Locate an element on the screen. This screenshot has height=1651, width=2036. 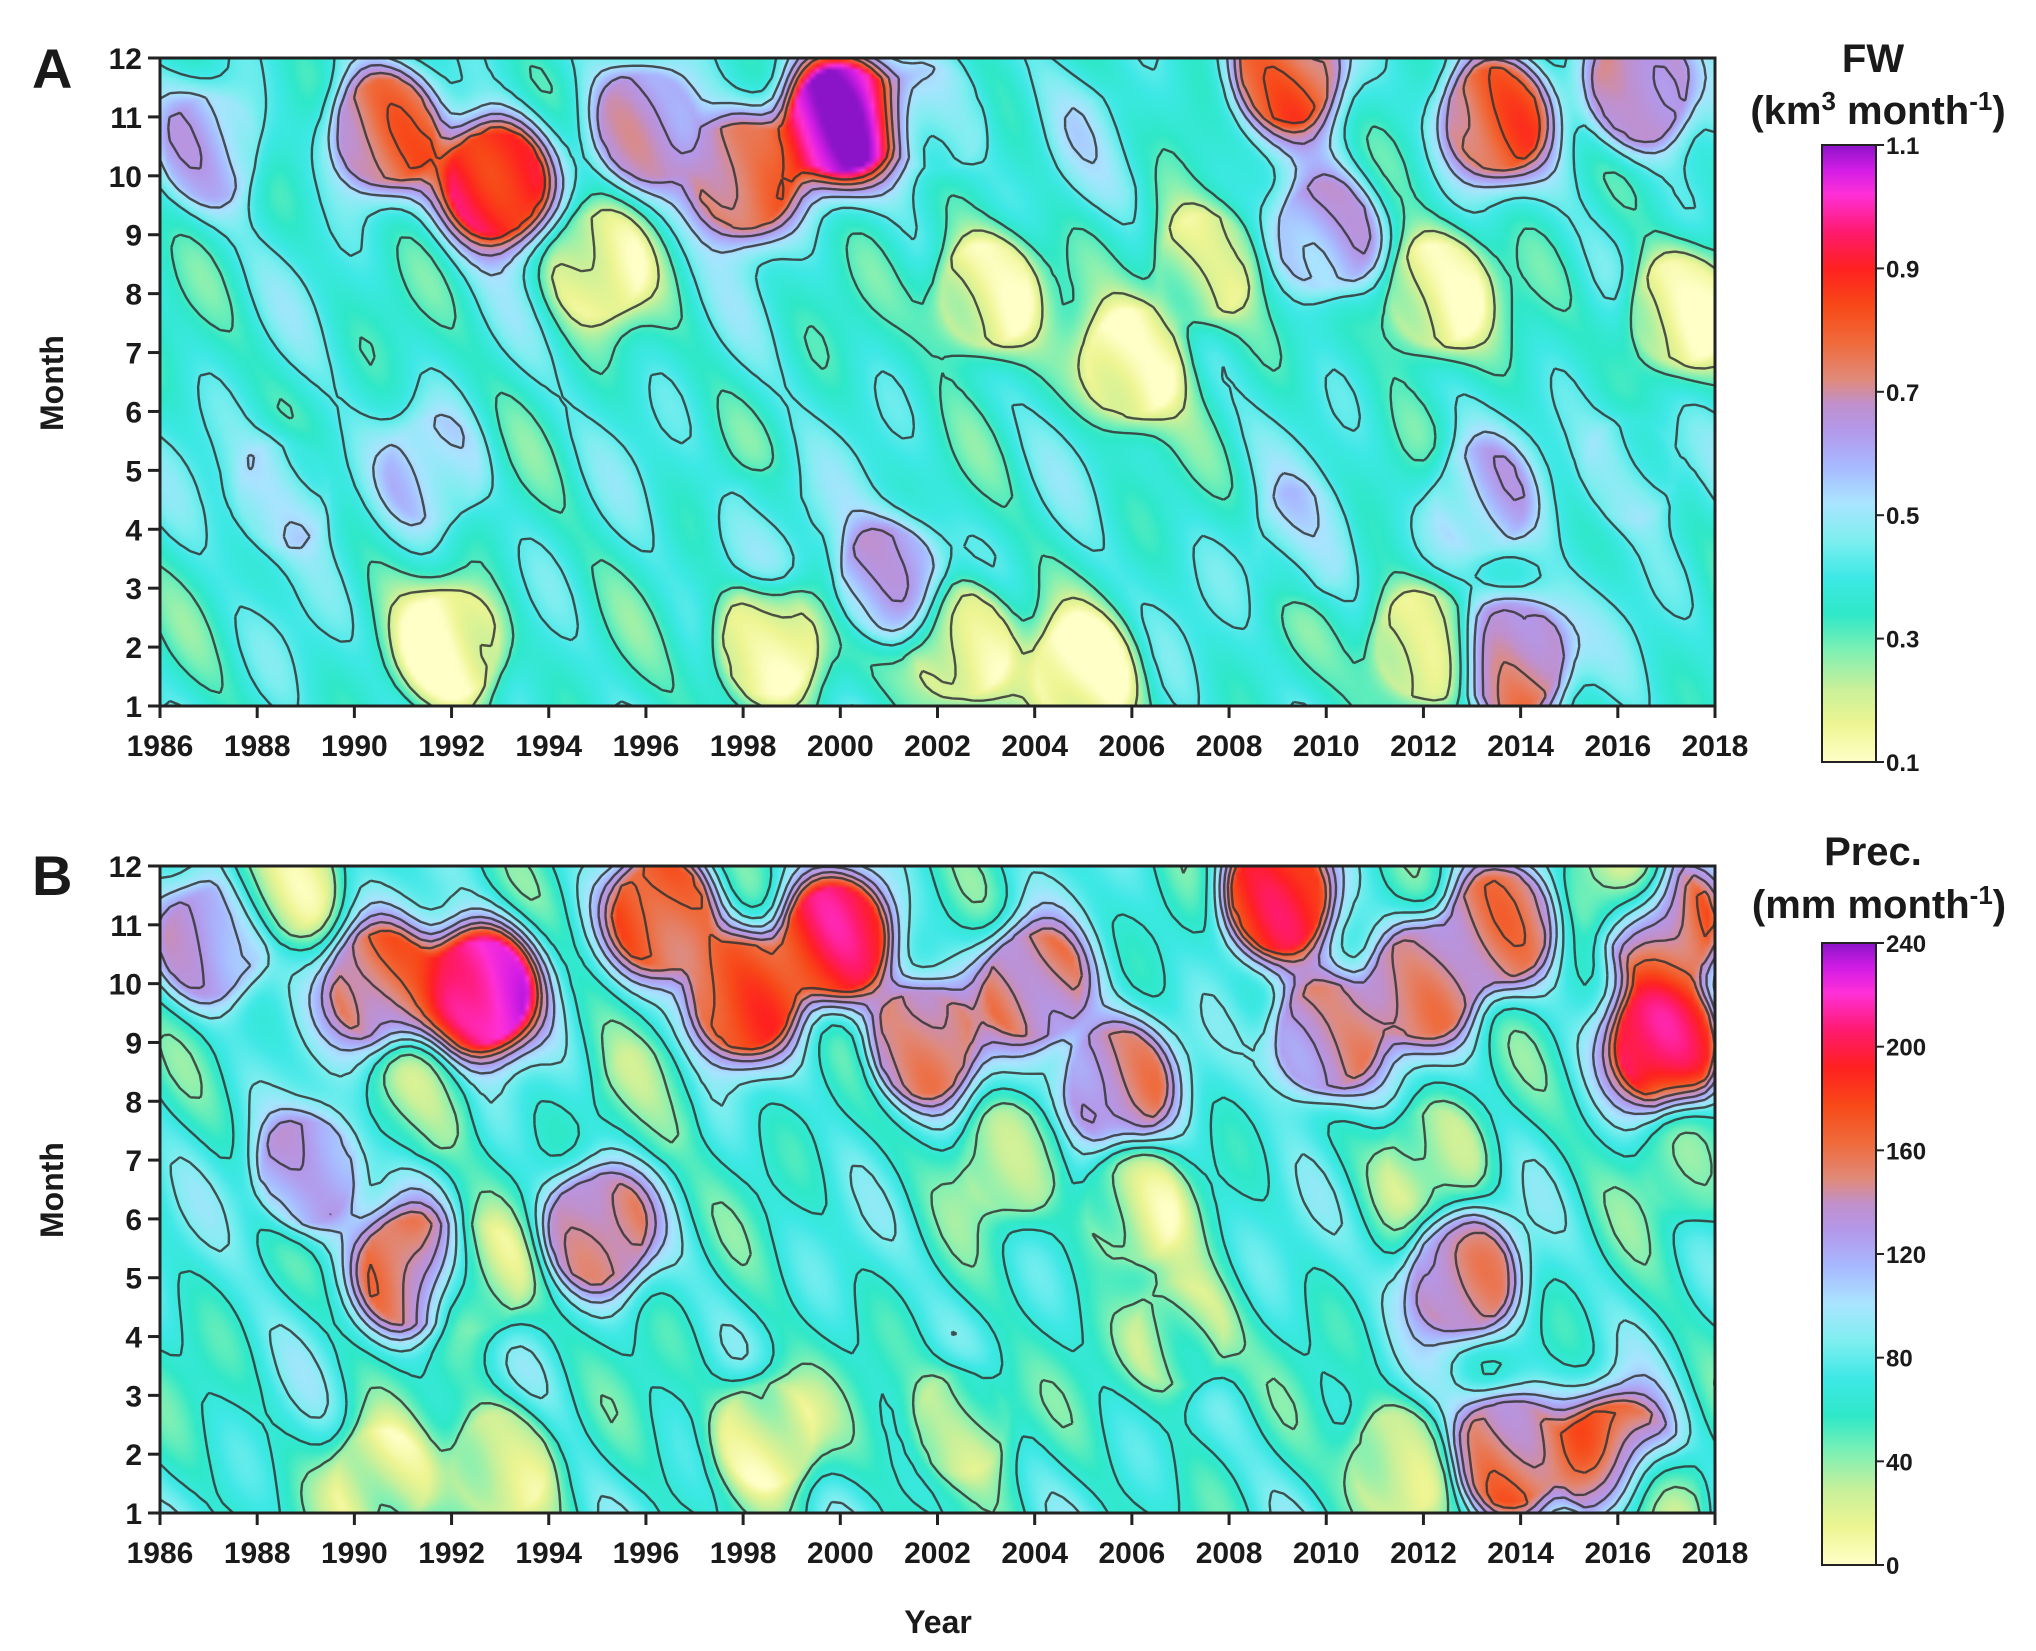
panel-letter: A is located at coordinates (52, 68).